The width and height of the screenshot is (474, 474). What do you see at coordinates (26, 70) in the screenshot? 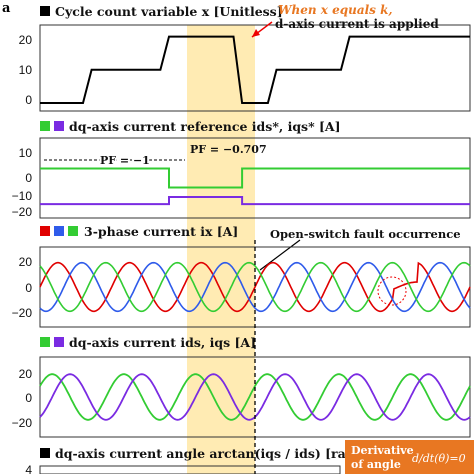
I see `p1-ytick-10: 10` at bounding box center [26, 70].